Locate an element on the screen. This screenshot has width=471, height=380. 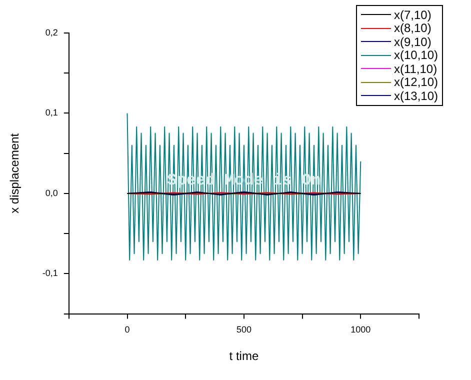
y-tick-label: 0,0 is located at coordinates (51, 193).